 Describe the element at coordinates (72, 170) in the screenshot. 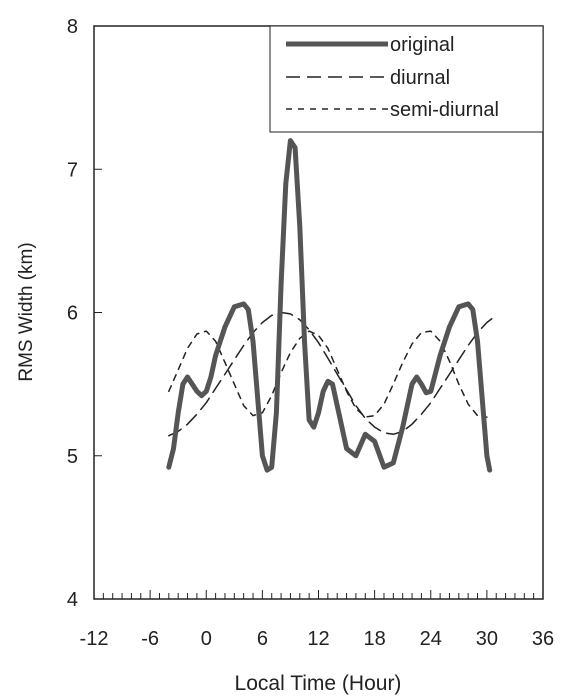

I see `y-tick-label: 7` at that location.